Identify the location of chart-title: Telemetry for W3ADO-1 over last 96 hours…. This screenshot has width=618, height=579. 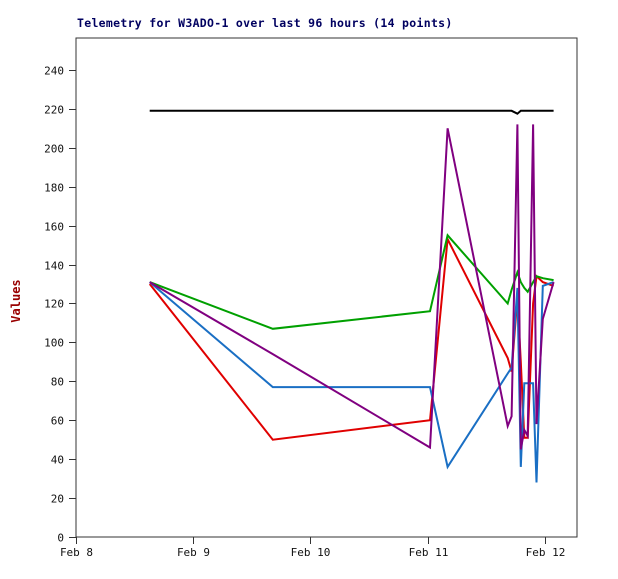
(265, 23).